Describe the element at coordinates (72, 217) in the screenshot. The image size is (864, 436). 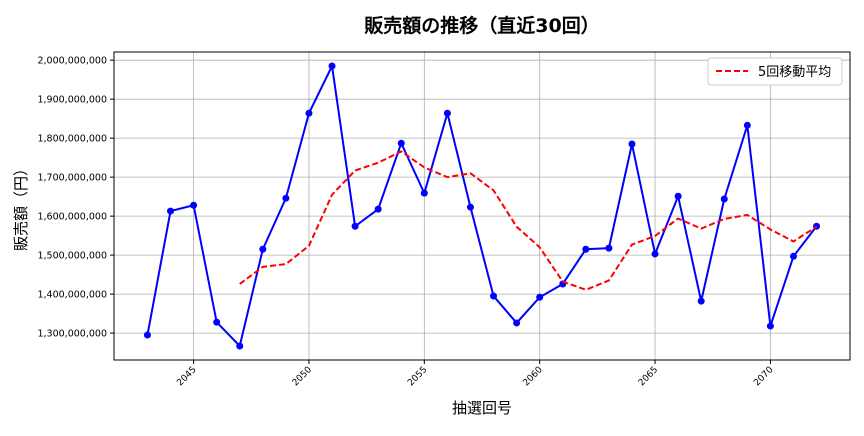
I see `y-tick-label: 1,600,000,000` at that location.